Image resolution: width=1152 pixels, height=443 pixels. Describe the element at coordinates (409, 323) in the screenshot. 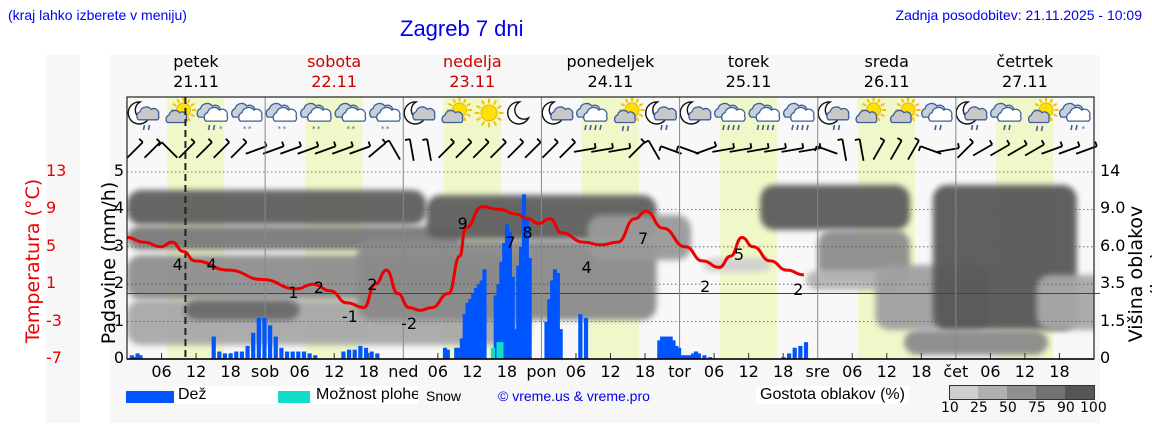

I see `temperature-value-label: -2` at that location.